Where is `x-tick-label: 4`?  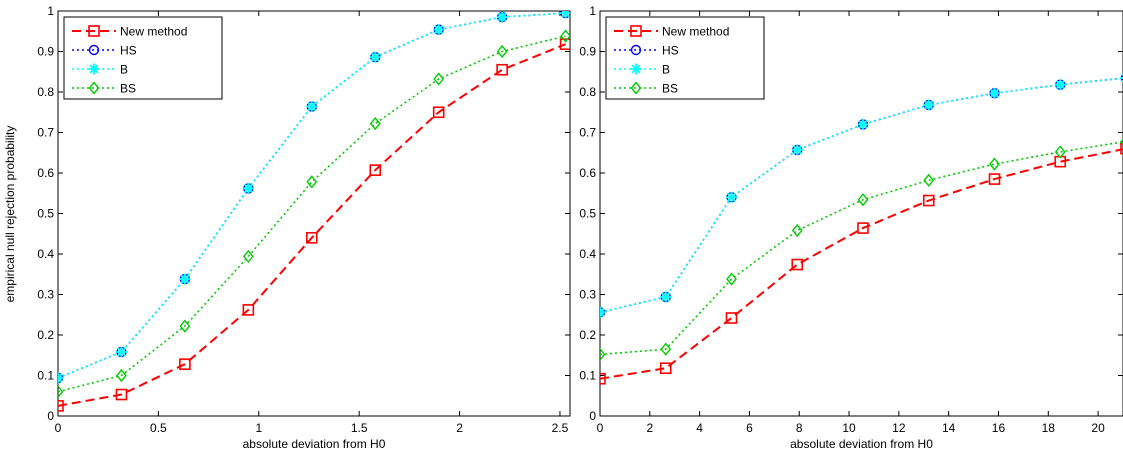 x-tick-label: 4 is located at coordinates (699, 428).